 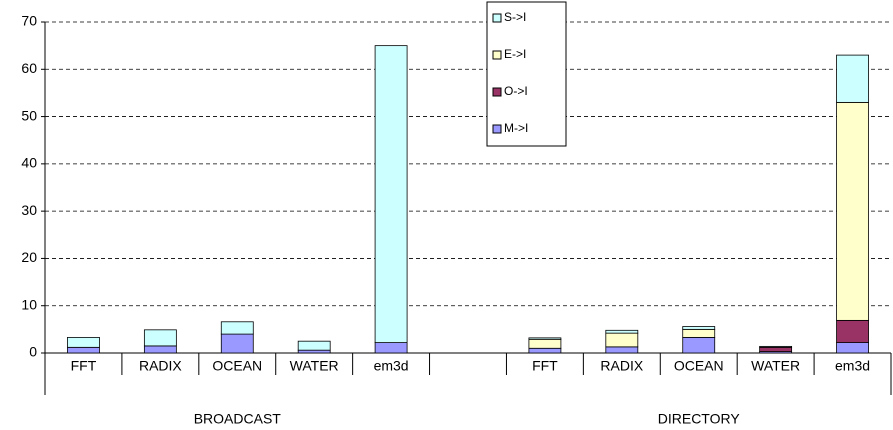 I want to click on y-tick-label: 40, so click(x=29, y=163).